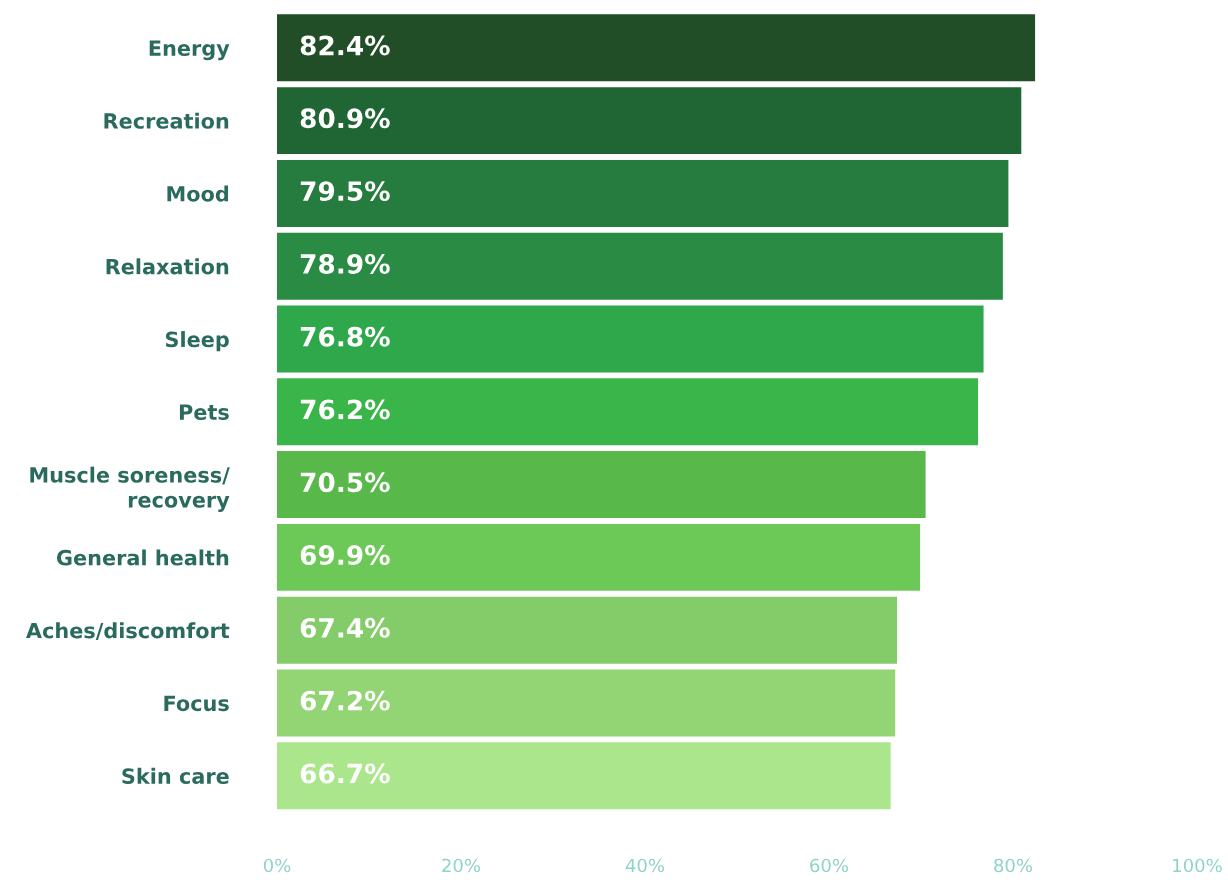 This screenshot has height=882, width=1228. What do you see at coordinates (128, 631) in the screenshot?
I see `y-tick-label: Aches/discomfort` at bounding box center [128, 631].